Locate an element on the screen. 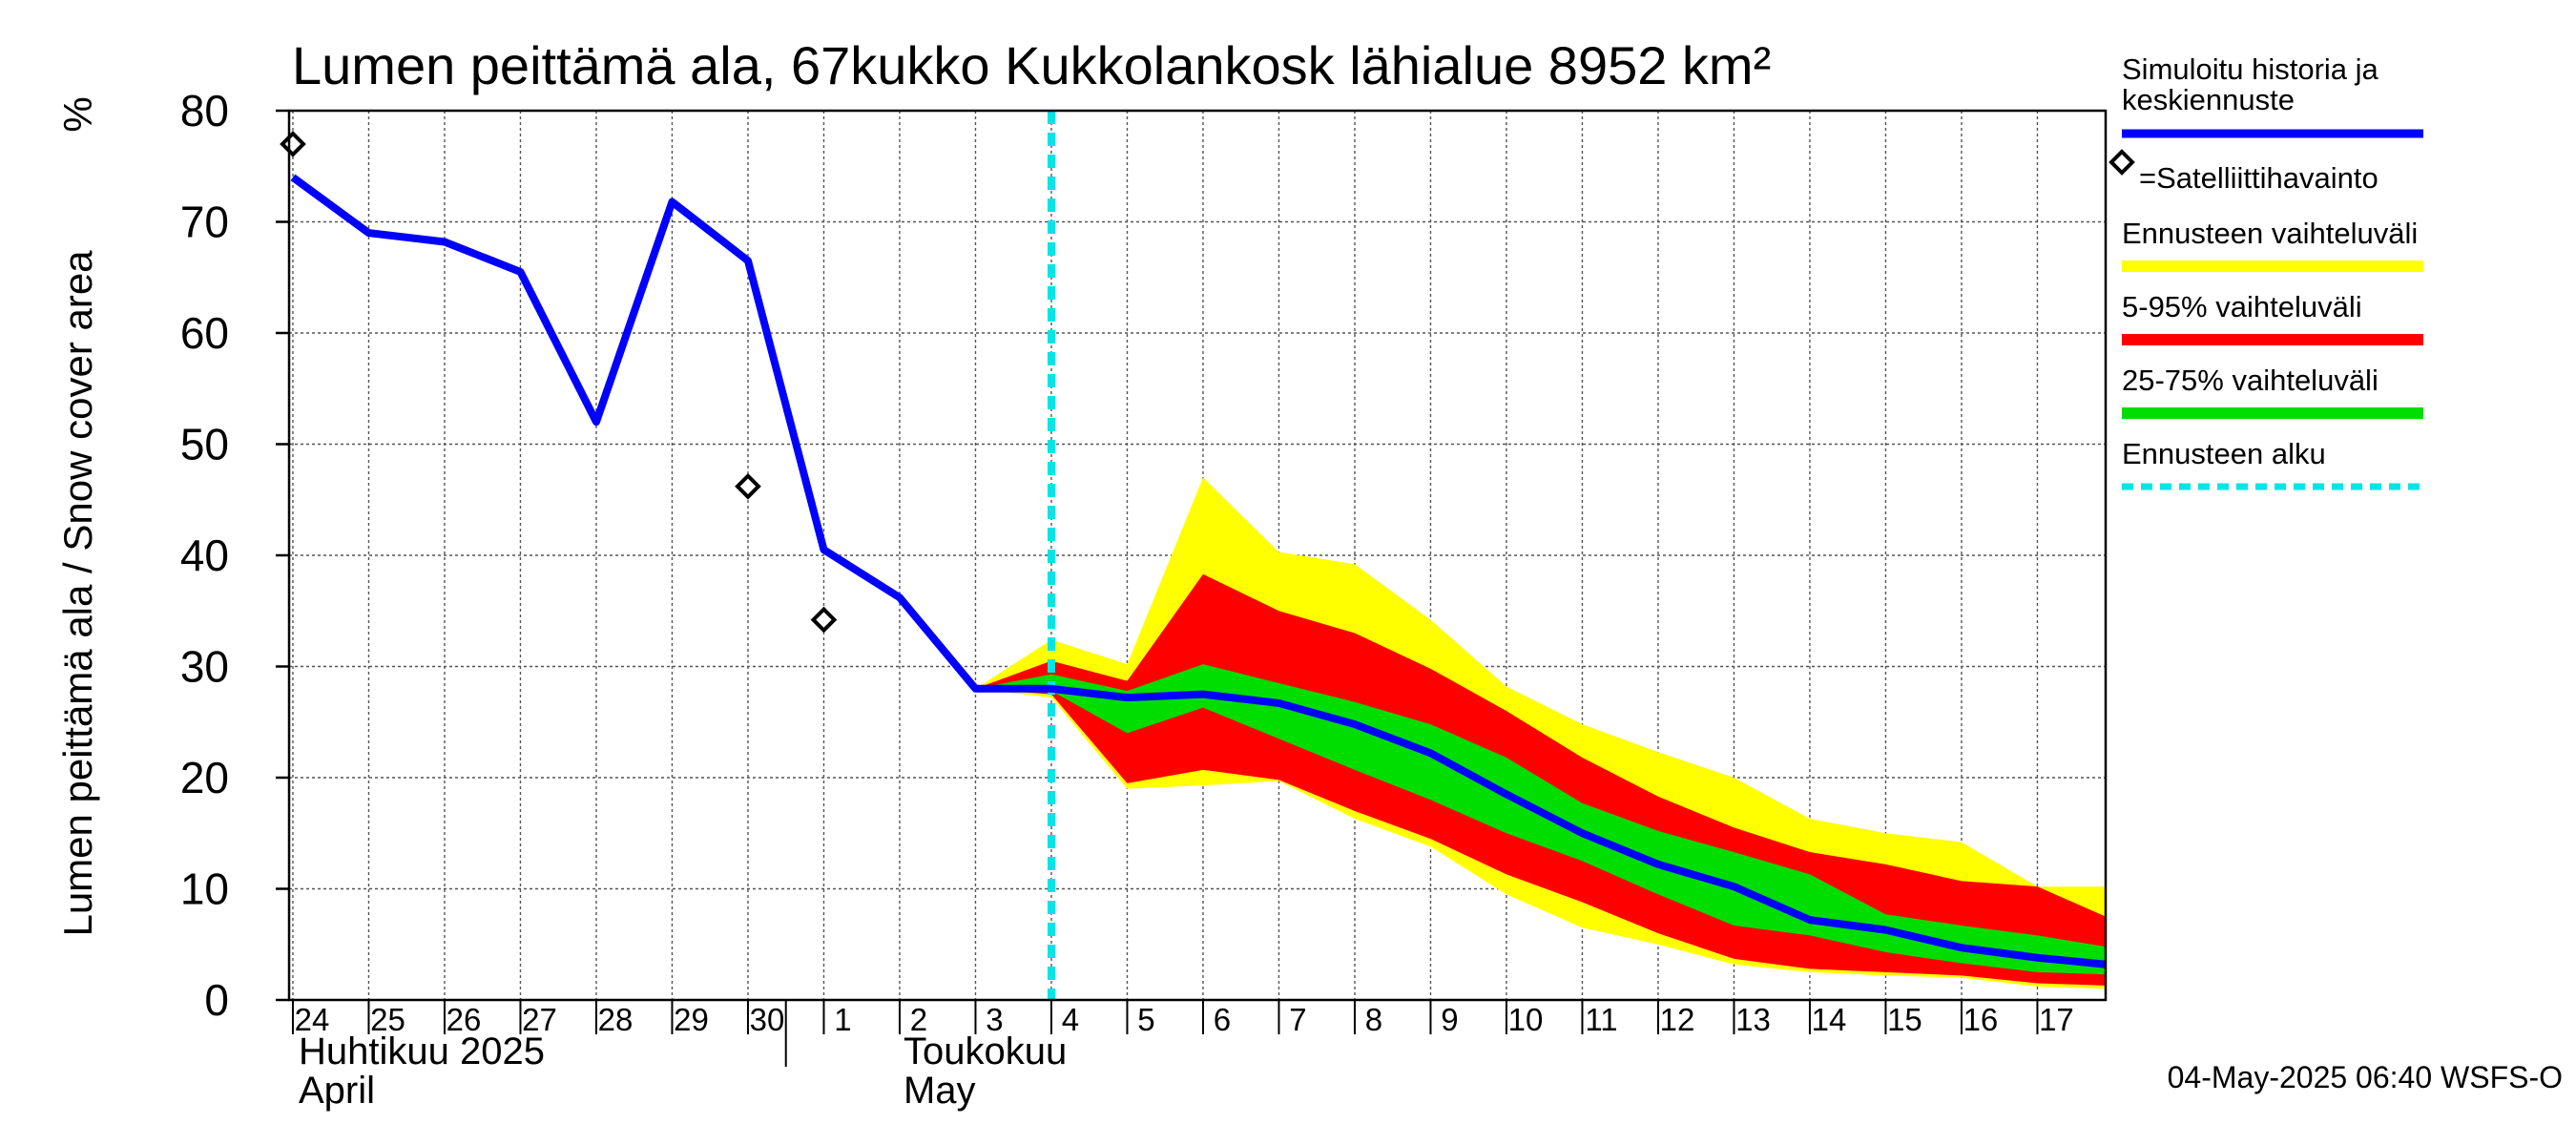  legend-label-0-line2: keskiennuste is located at coordinates (2208, 99).